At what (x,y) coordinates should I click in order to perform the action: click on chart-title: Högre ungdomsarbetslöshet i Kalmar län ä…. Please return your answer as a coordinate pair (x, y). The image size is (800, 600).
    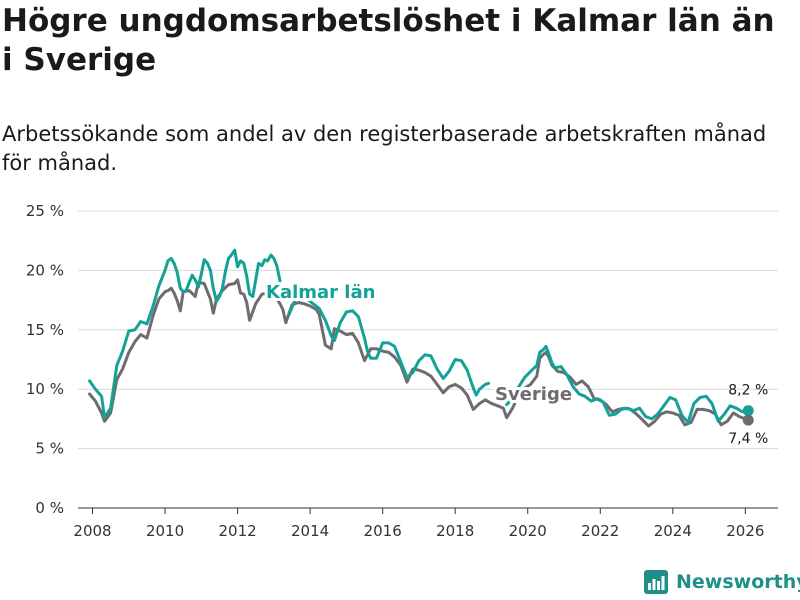
    Looking at the image, I should click on (388, 40).